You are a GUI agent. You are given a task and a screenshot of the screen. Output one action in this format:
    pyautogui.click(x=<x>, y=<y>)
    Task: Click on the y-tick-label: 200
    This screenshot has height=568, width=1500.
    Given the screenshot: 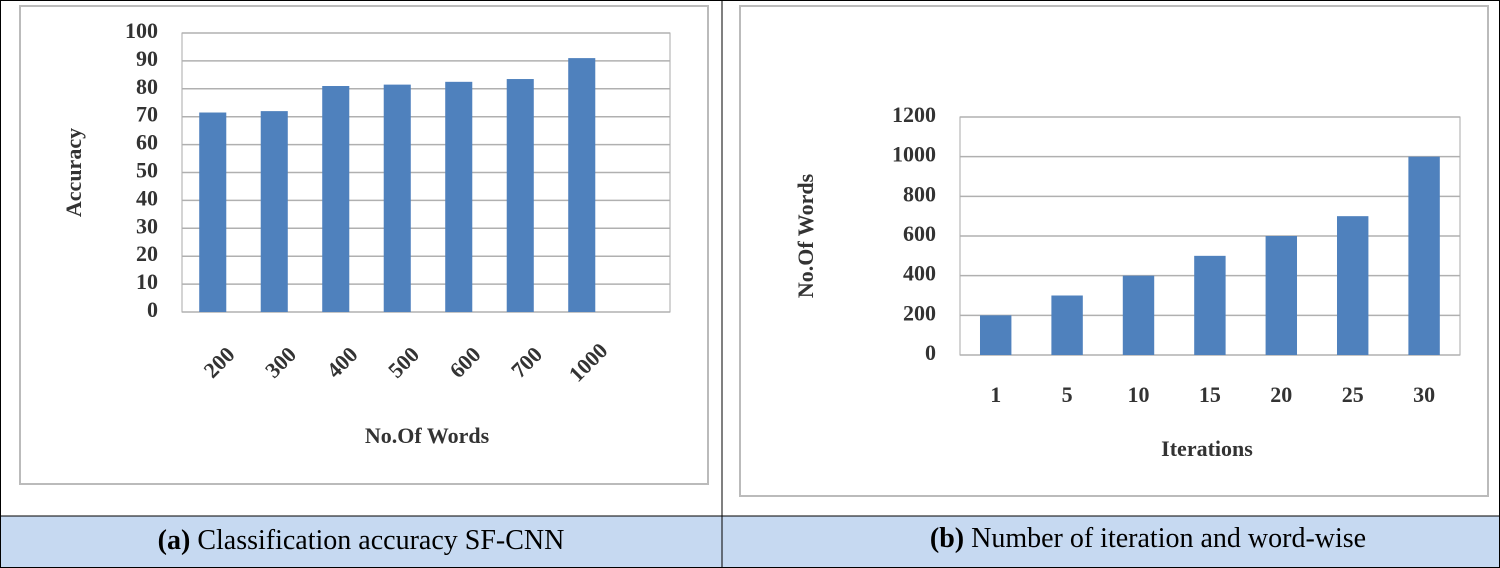 What is the action you would take?
    pyautogui.click(x=919, y=312)
    